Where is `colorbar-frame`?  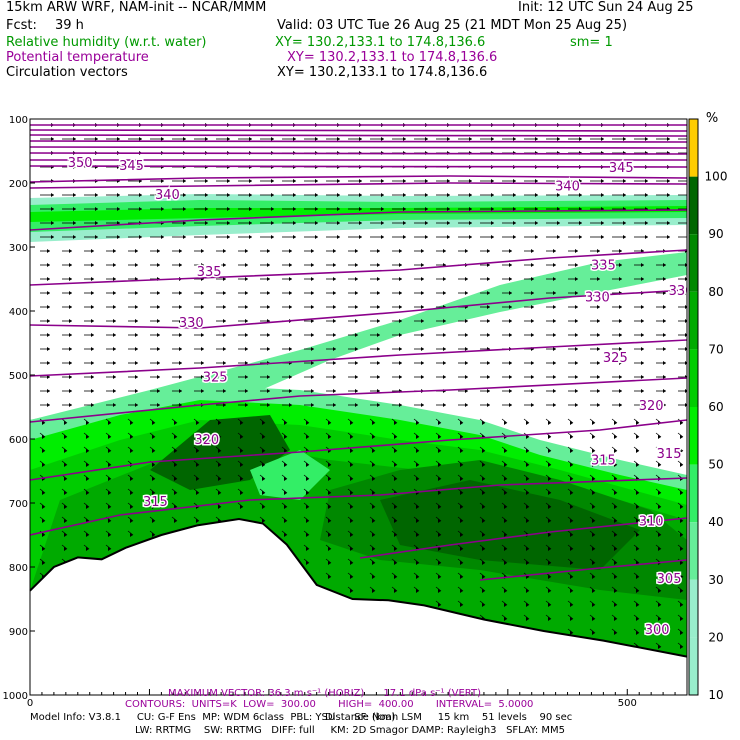 colorbar-frame is located at coordinates (693, 407).